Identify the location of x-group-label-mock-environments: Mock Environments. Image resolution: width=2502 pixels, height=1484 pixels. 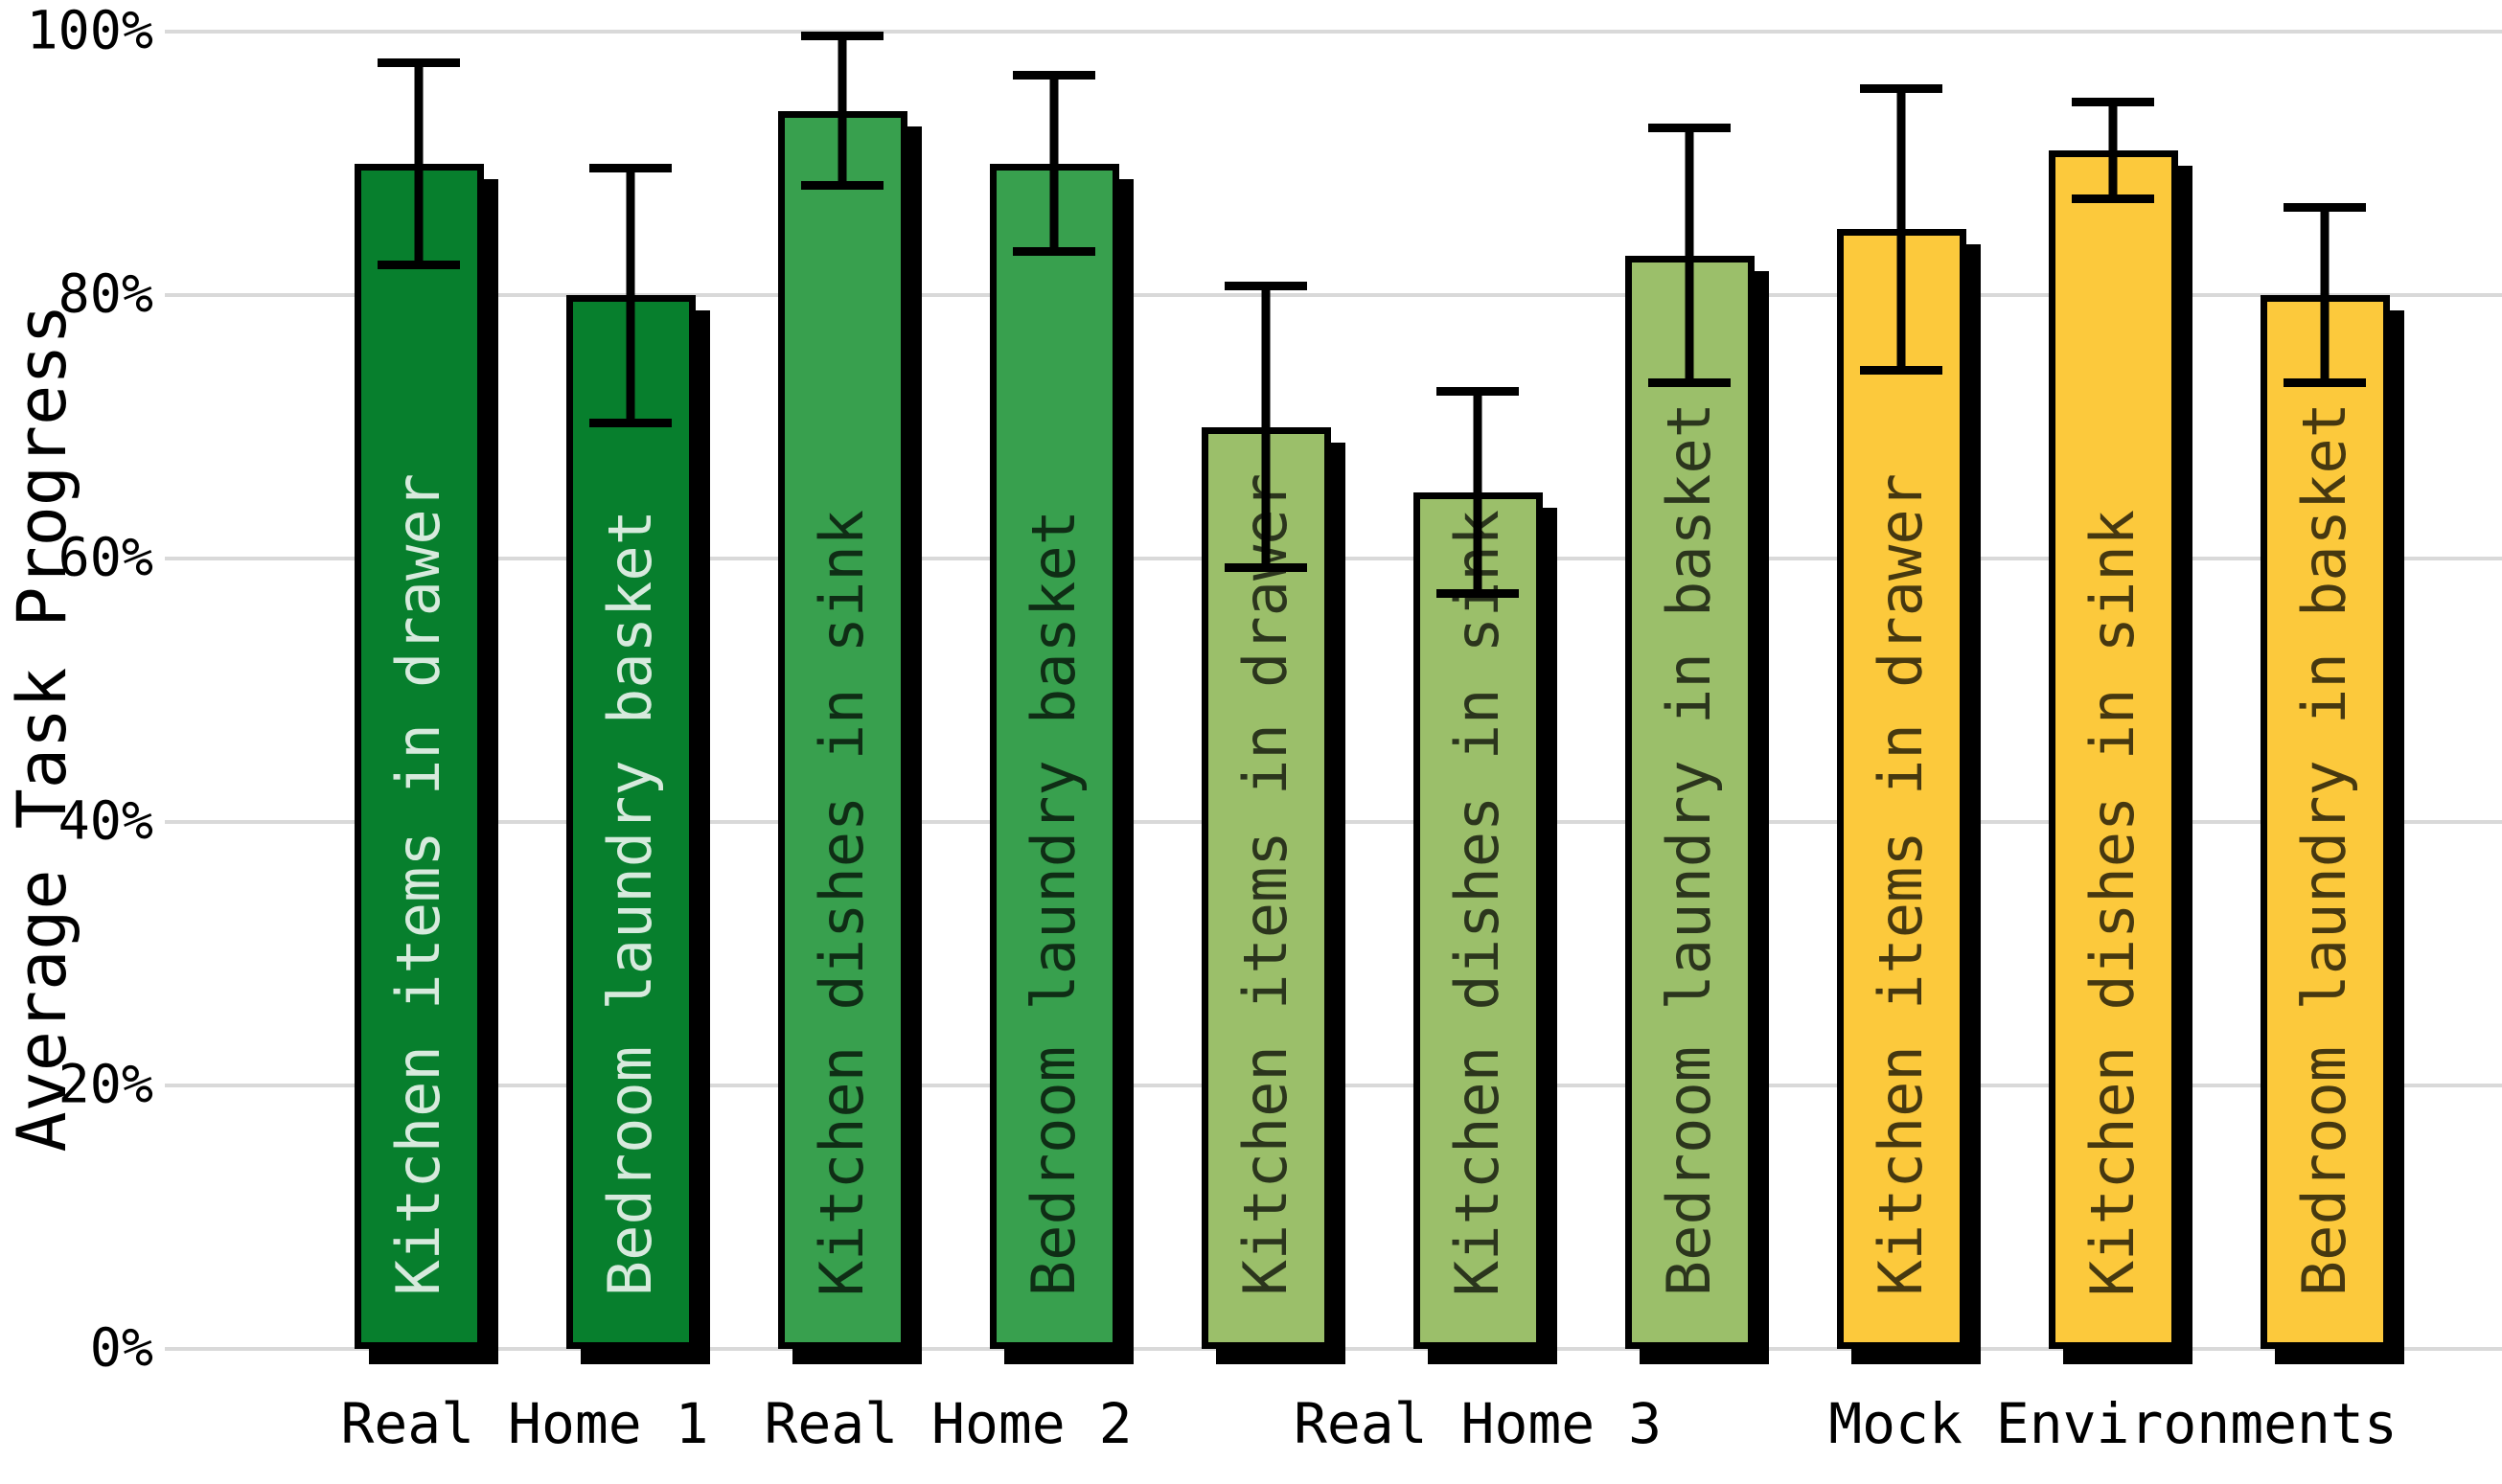
(2113, 1423).